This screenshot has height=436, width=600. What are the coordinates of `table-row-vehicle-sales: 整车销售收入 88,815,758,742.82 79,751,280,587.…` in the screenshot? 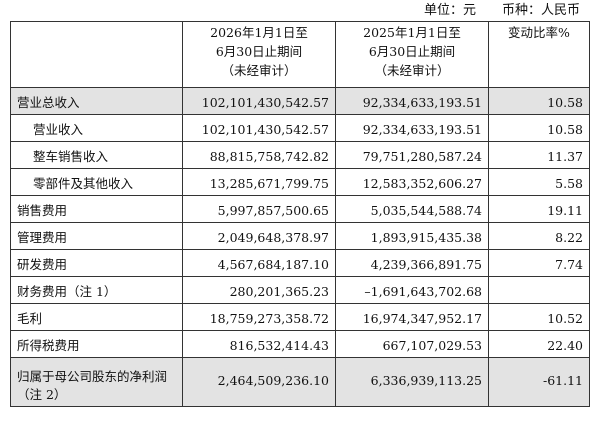 It's located at (300, 155).